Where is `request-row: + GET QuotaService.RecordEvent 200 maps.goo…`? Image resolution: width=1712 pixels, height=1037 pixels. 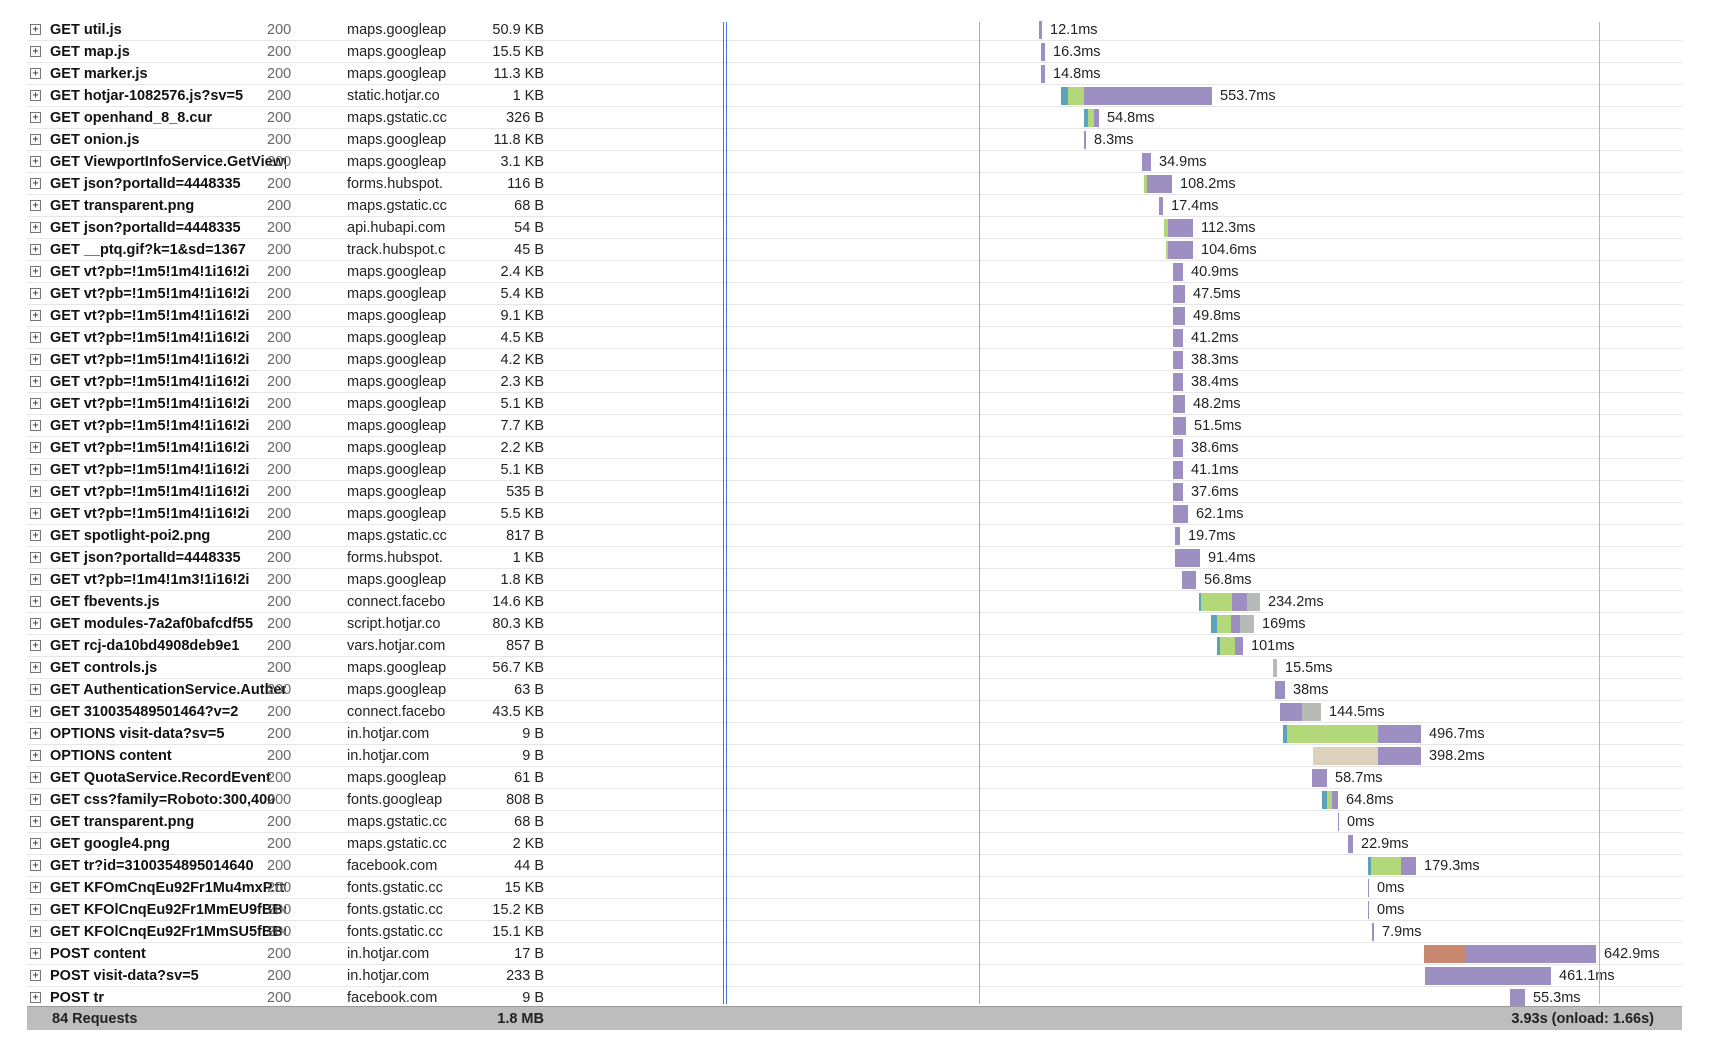
request-row: + GET QuotaService.RecordEvent 200 maps.goo… is located at coordinates (854, 778).